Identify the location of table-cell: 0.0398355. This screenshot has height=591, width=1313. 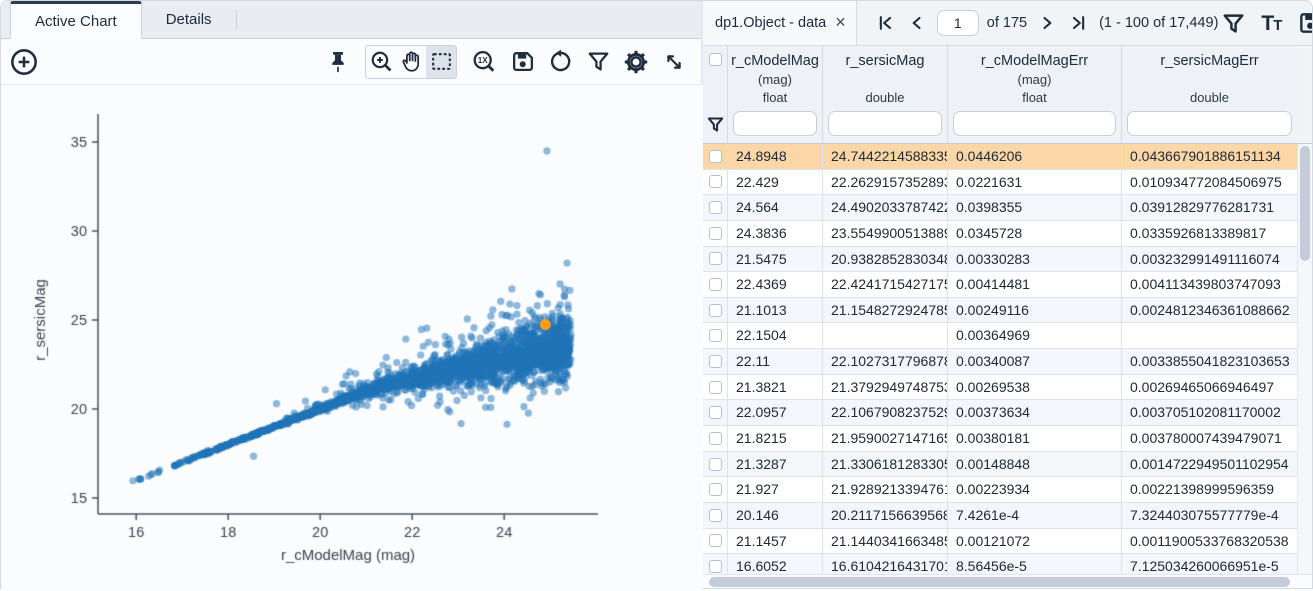
(1035, 207).